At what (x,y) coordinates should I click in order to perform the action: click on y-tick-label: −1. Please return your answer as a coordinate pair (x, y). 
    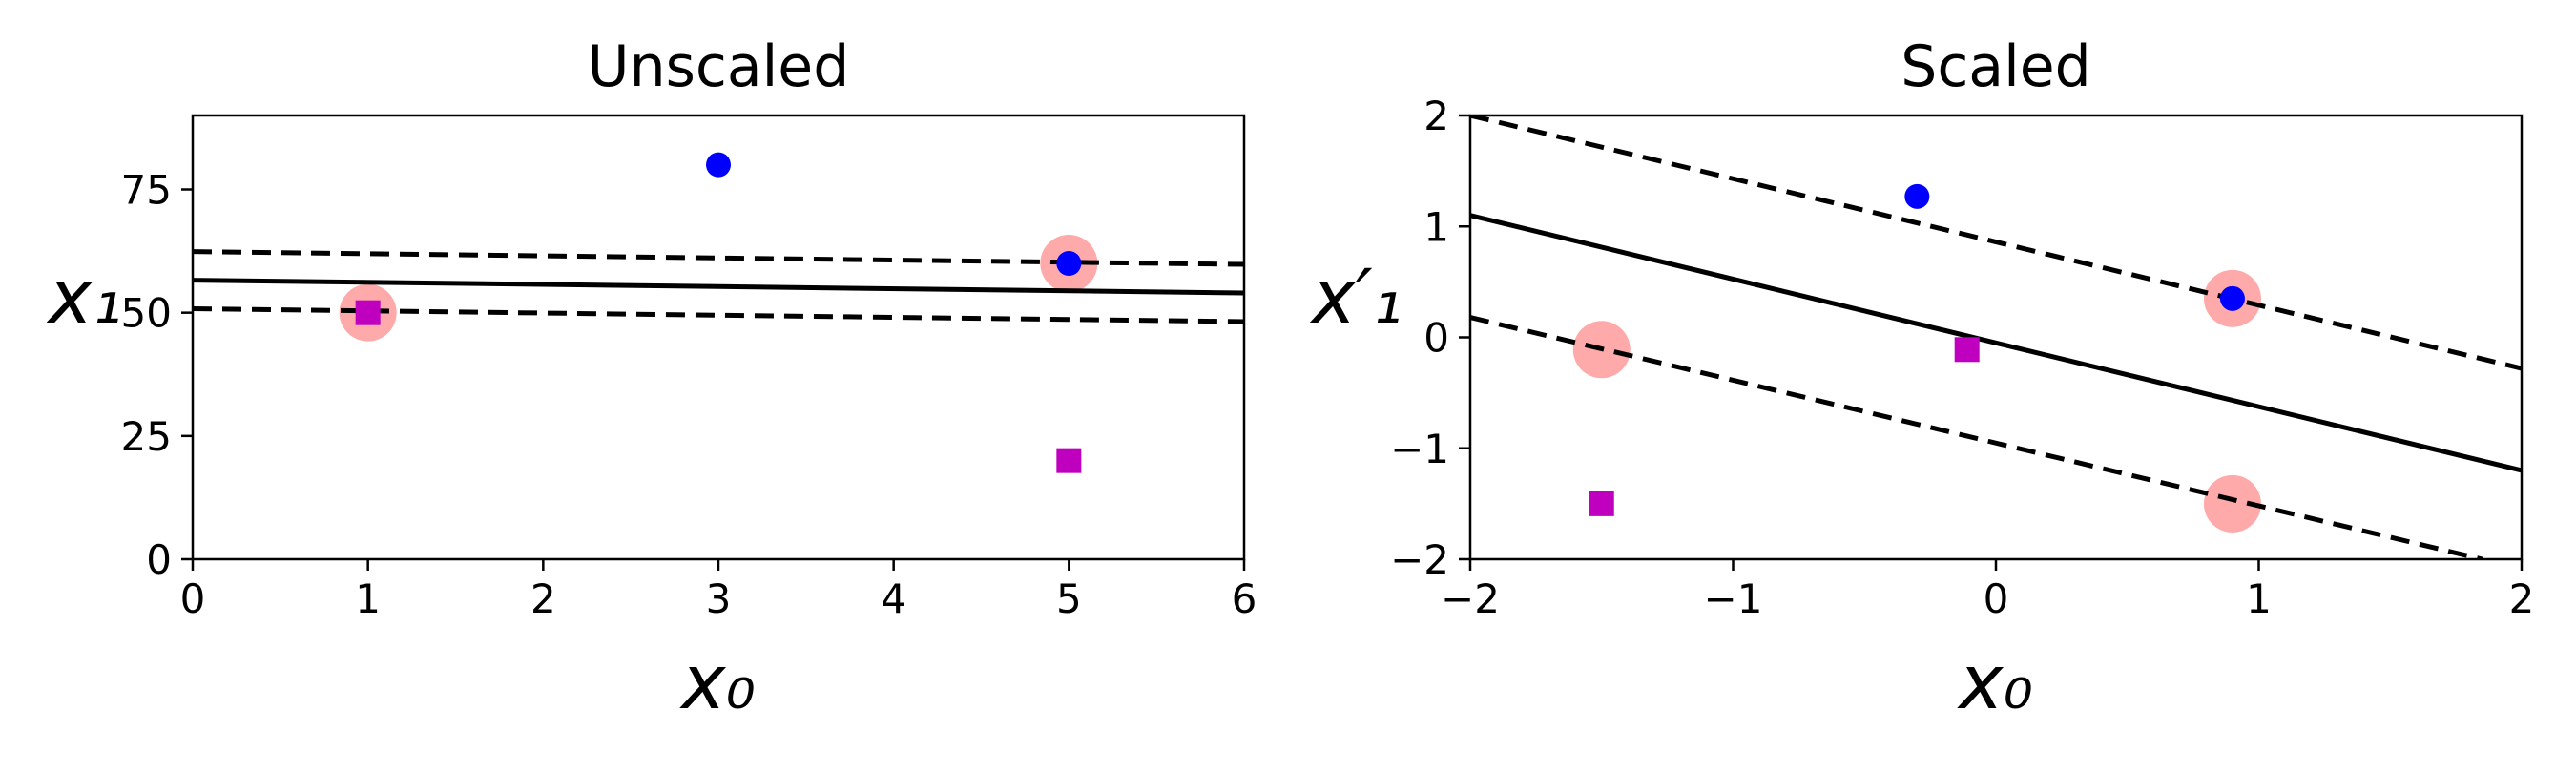
    Looking at the image, I should click on (1419, 449).